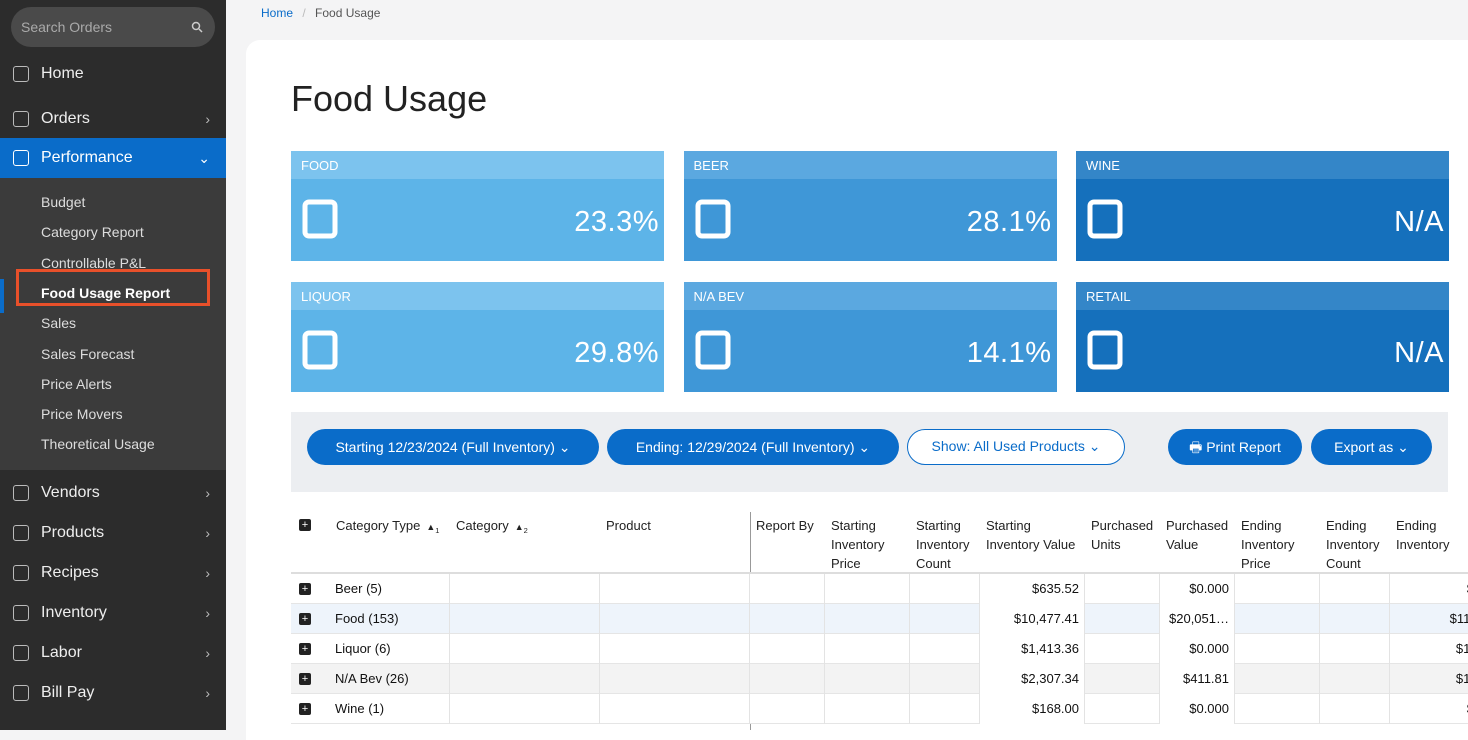  I want to click on submenu-item: Price Alerts, so click(76, 383).